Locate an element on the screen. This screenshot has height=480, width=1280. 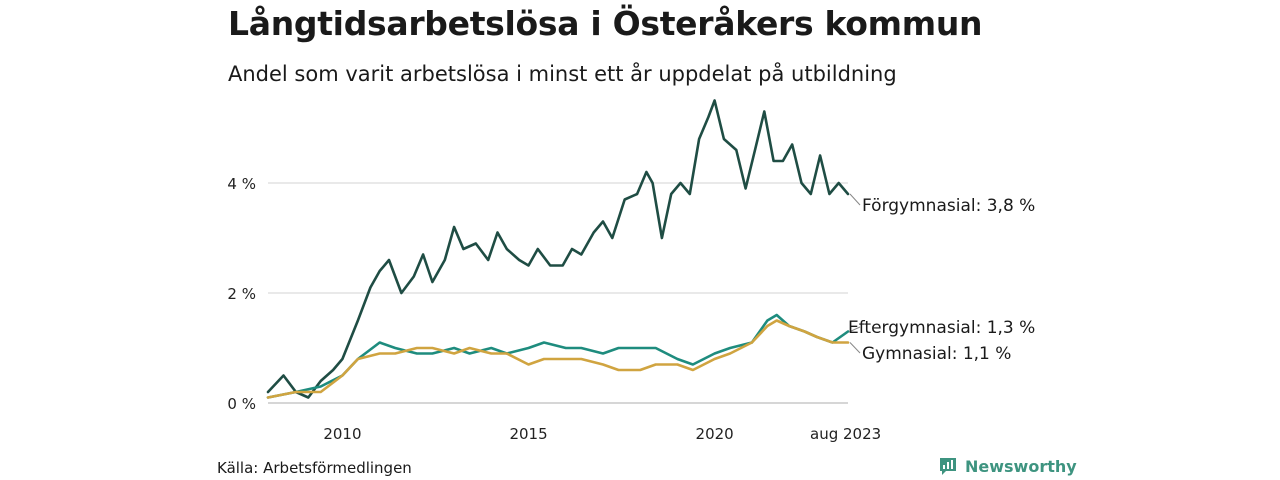
brand-name: Newsworthy is located at coordinates (1021, 466).